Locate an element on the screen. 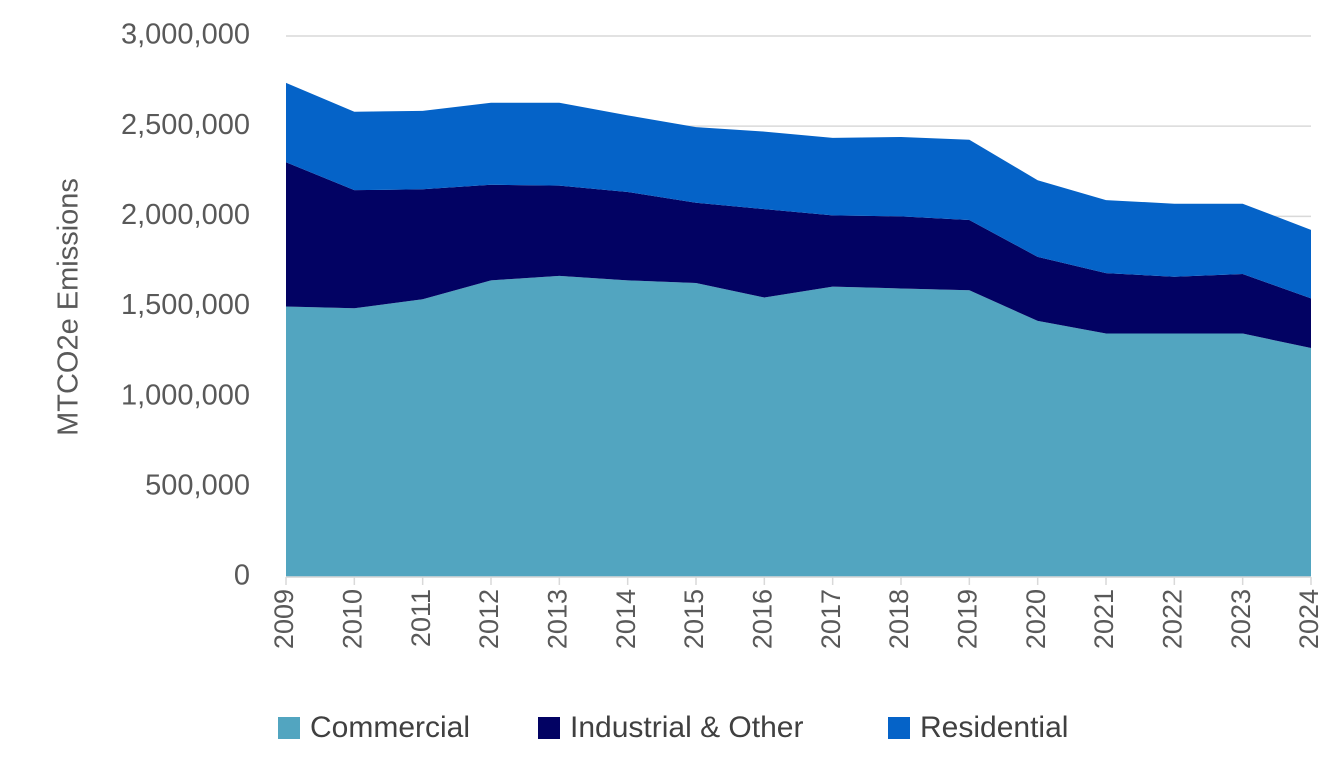 The image size is (1339, 766). y-tick-label: 0 is located at coordinates (242, 576).